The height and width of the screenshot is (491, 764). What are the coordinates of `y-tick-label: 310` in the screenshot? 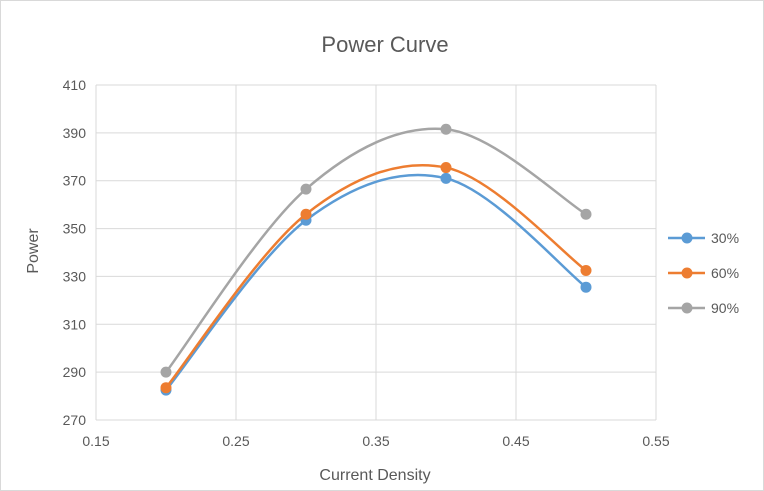 It's located at (75, 324).